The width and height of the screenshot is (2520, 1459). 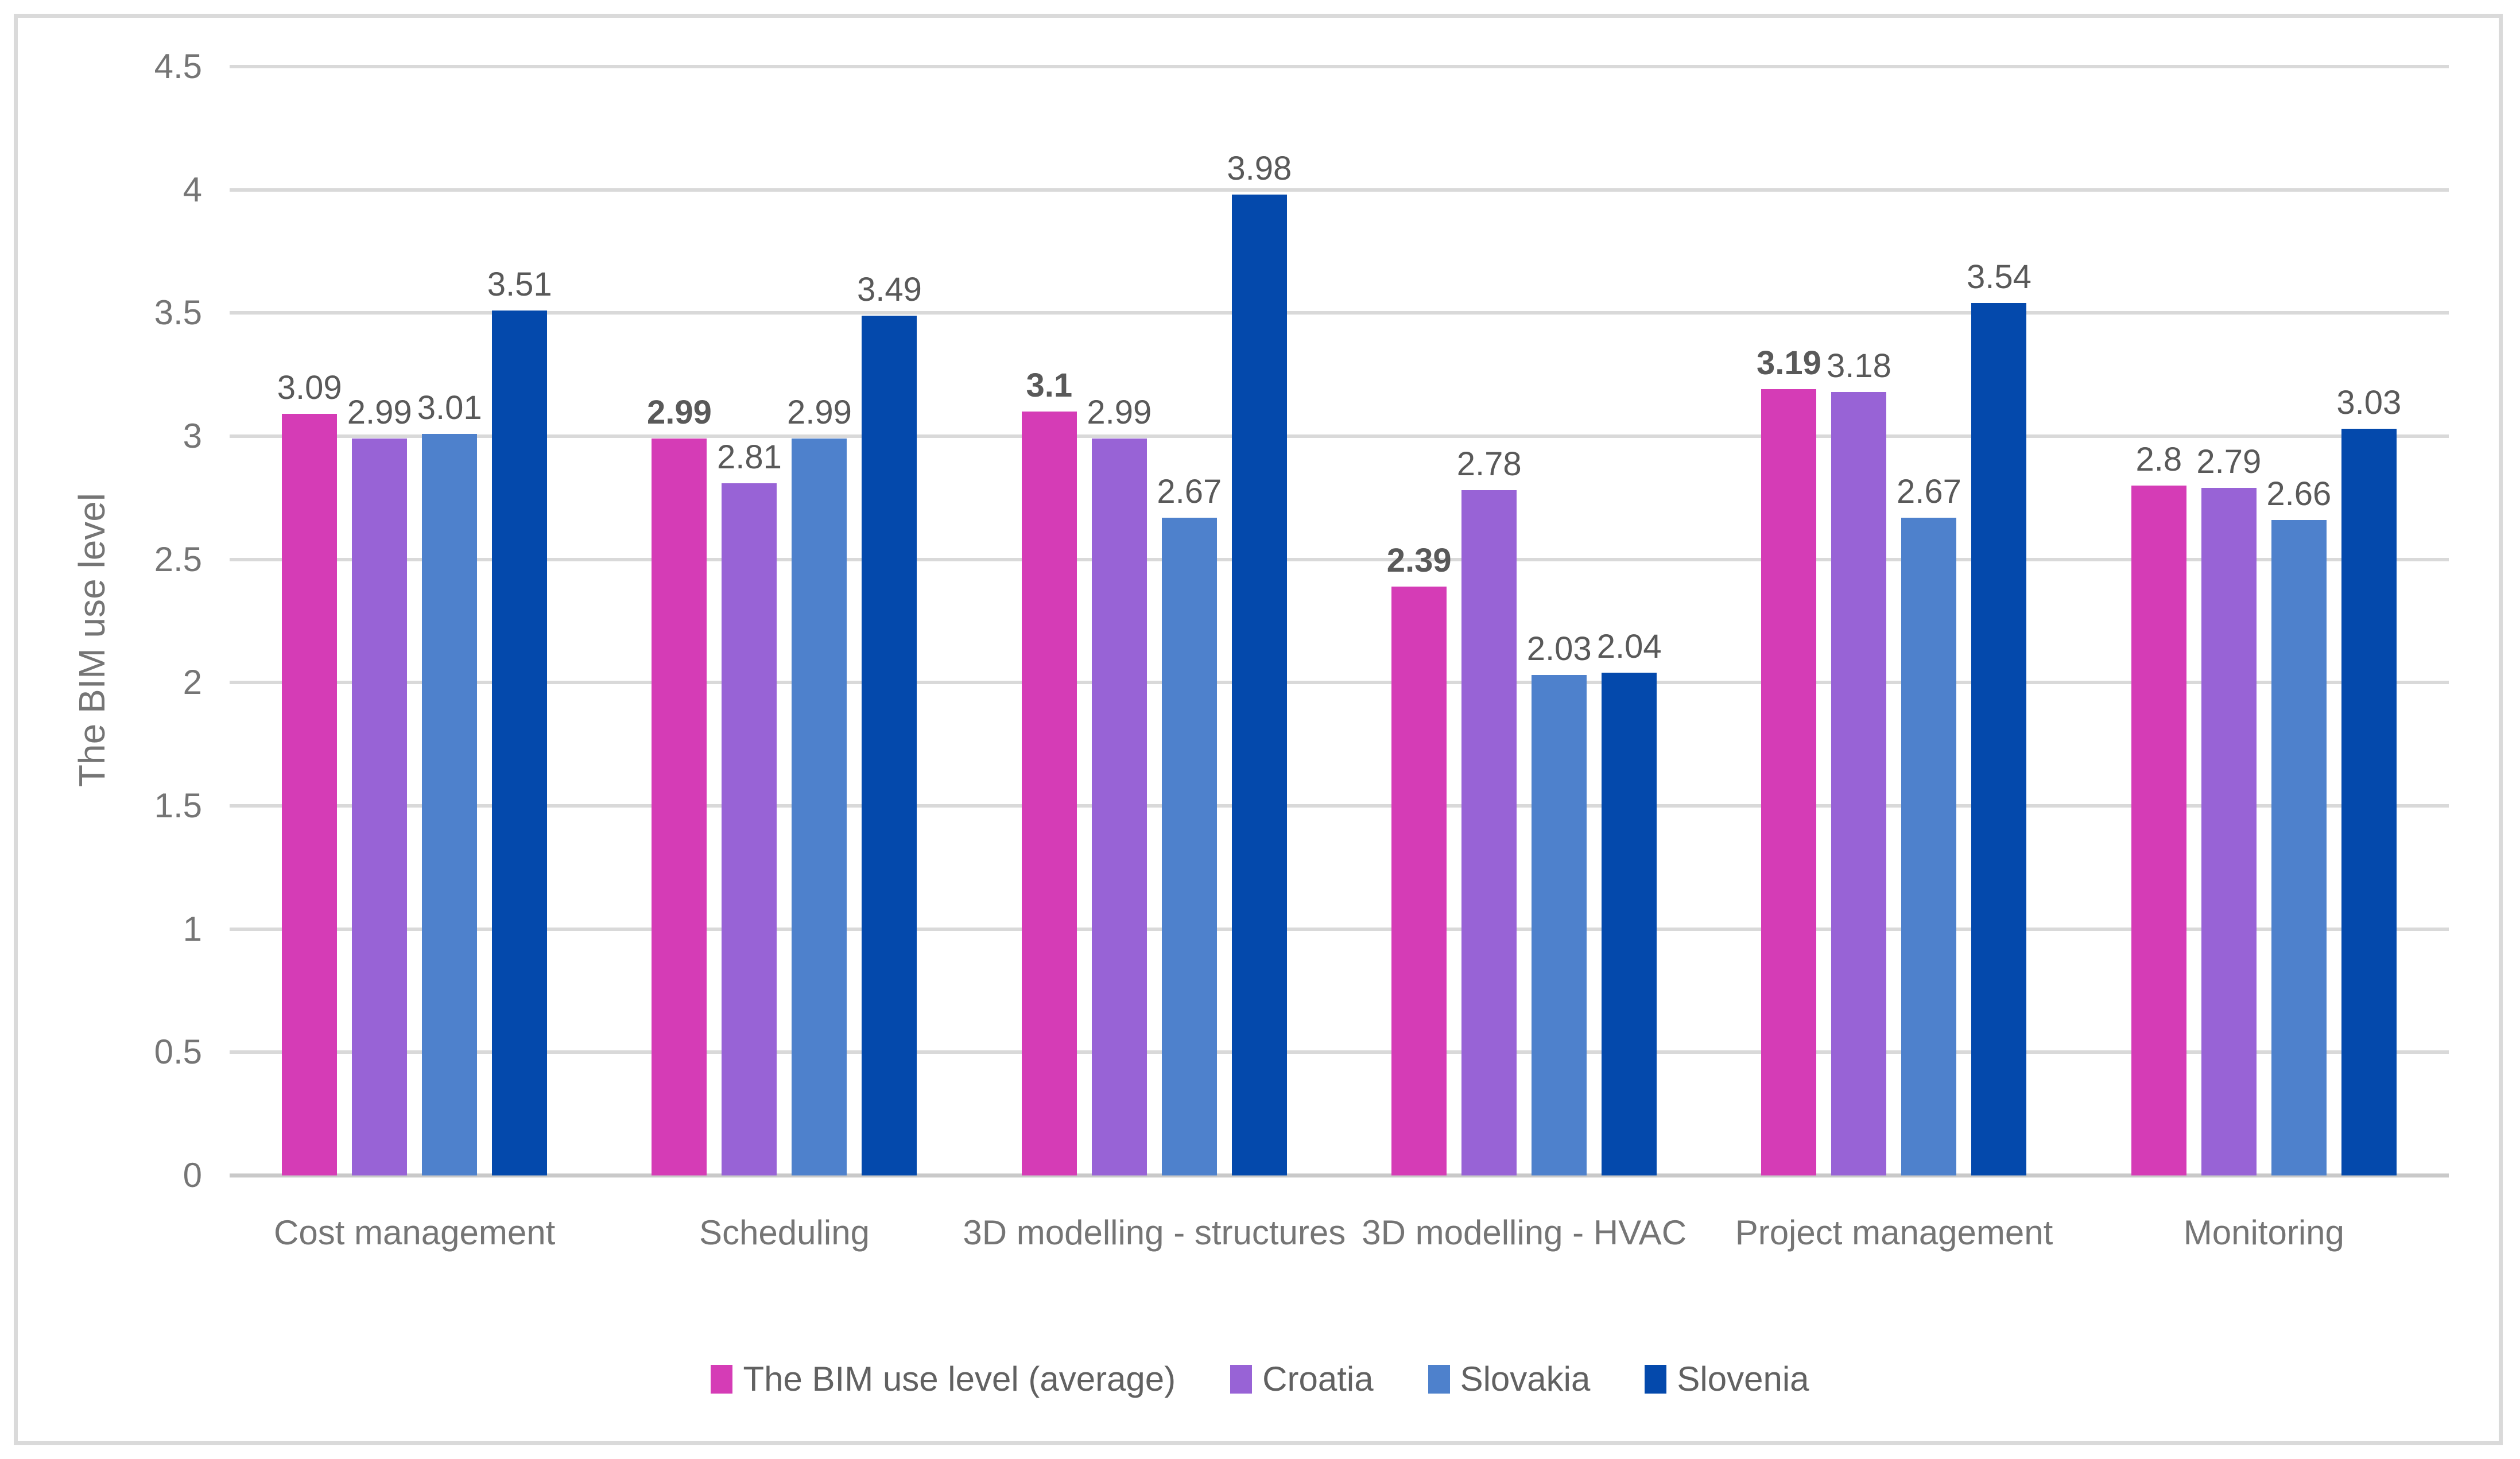 What do you see at coordinates (178, 66) in the screenshot?
I see `y-tick-label-4.5: 4.5` at bounding box center [178, 66].